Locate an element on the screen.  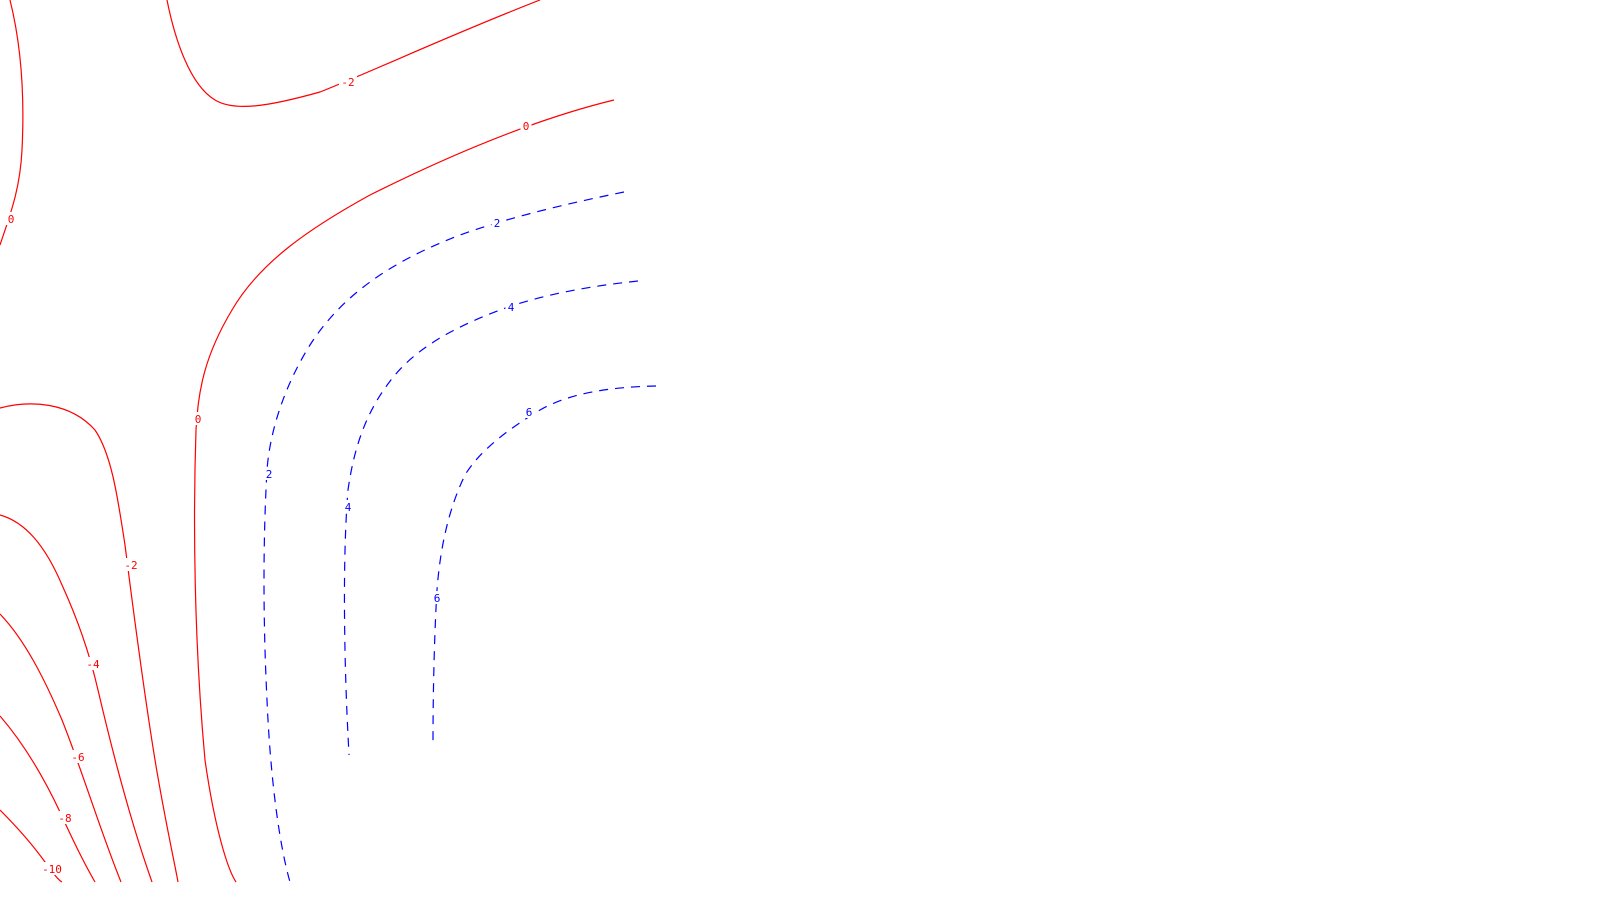
contour-label--8-0: -8 is located at coordinates (64, 818).